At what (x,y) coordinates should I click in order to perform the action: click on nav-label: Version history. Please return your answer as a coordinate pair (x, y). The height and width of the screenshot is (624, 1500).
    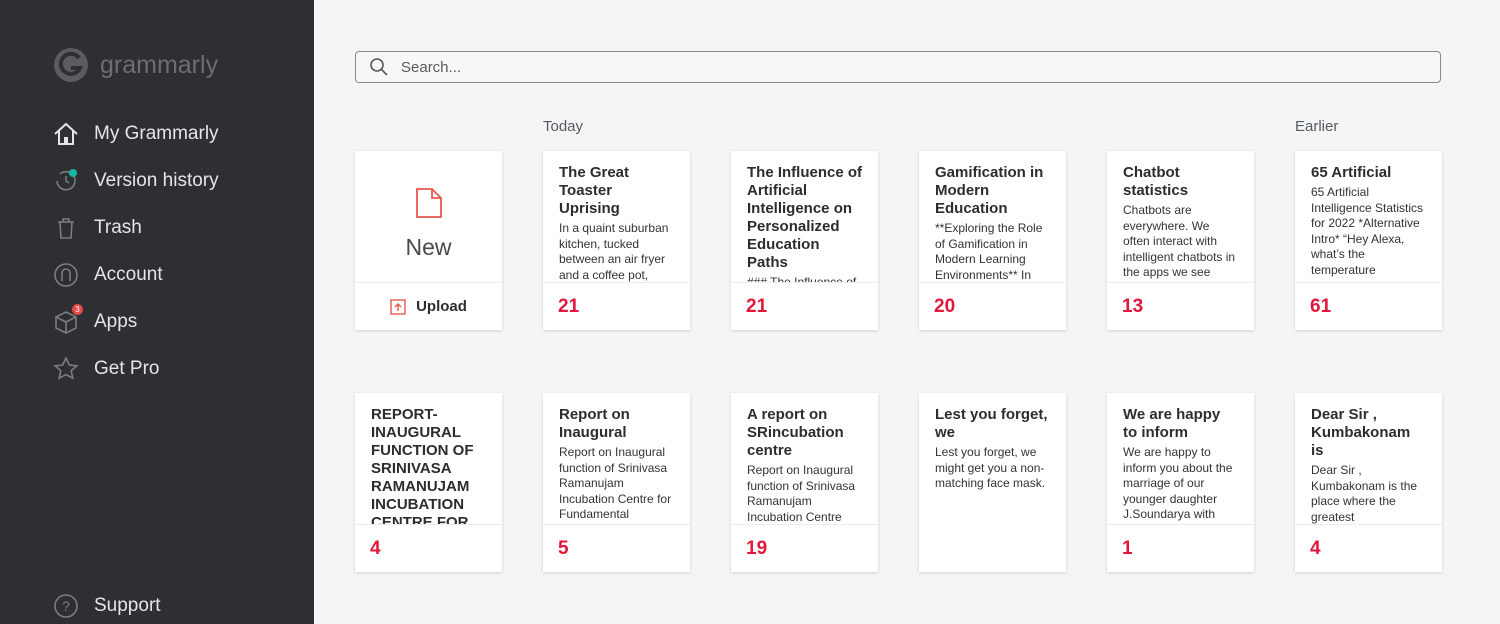
    Looking at the image, I should click on (156, 180).